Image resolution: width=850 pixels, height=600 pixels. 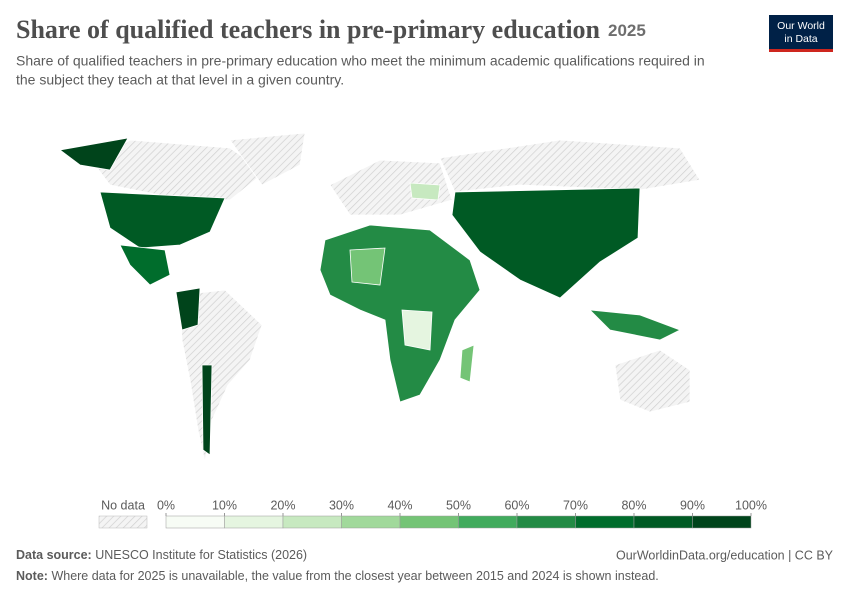 I want to click on source-label: Data source:, so click(x=54, y=555).